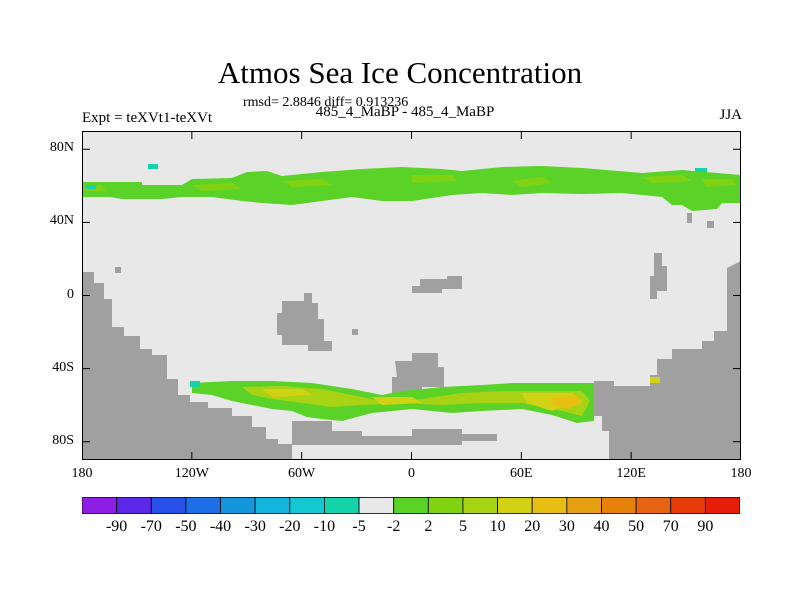 Image resolution: width=800 pixels, height=600 pixels. What do you see at coordinates (655, 380) in the screenshot?
I see `south-yellow-patch` at bounding box center [655, 380].